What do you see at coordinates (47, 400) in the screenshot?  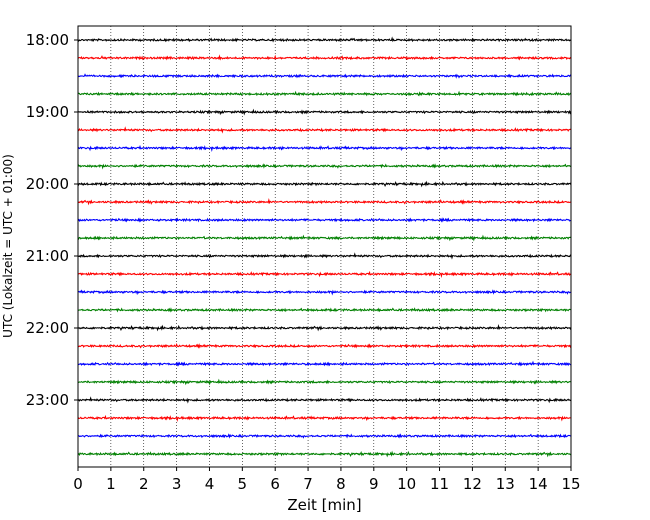 I see `y-tick-label-5: 23:00` at bounding box center [47, 400].